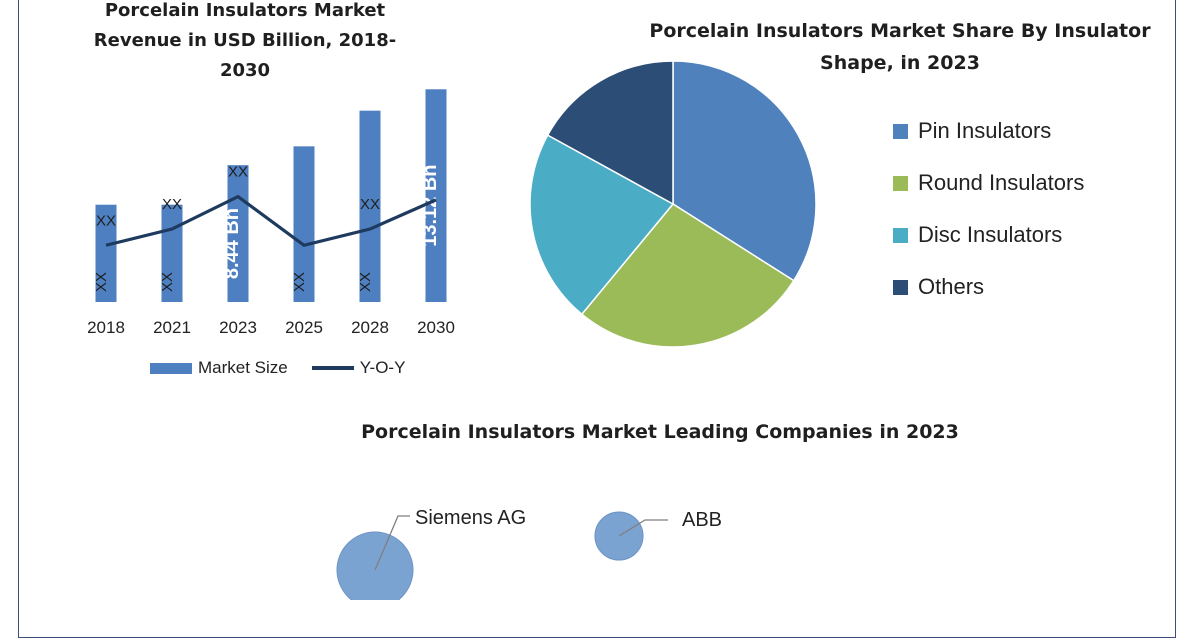  I want to click on bar-2030, so click(436, 195).